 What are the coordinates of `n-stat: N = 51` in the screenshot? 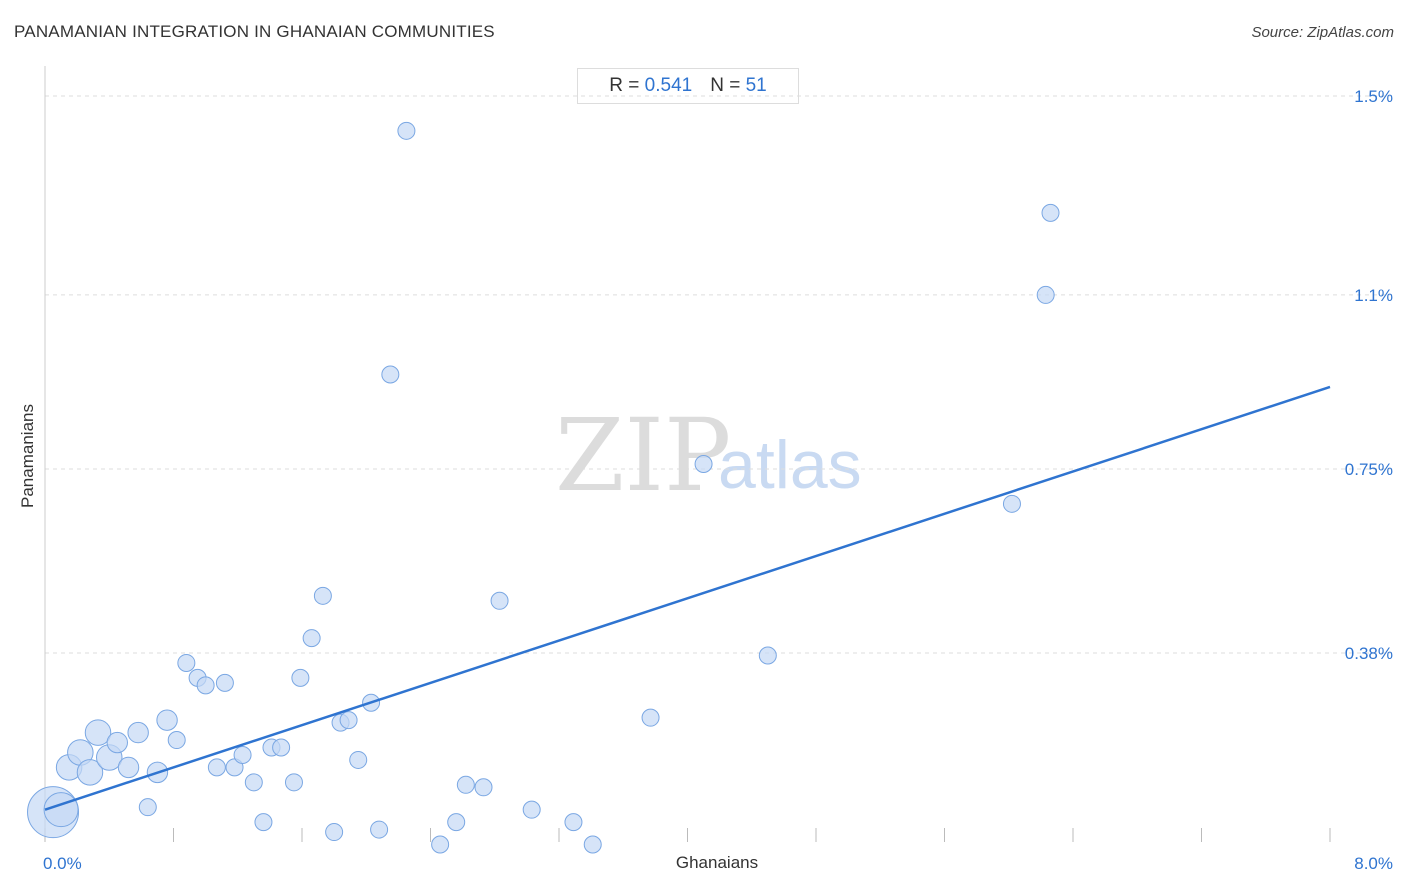 It's located at (738, 86).